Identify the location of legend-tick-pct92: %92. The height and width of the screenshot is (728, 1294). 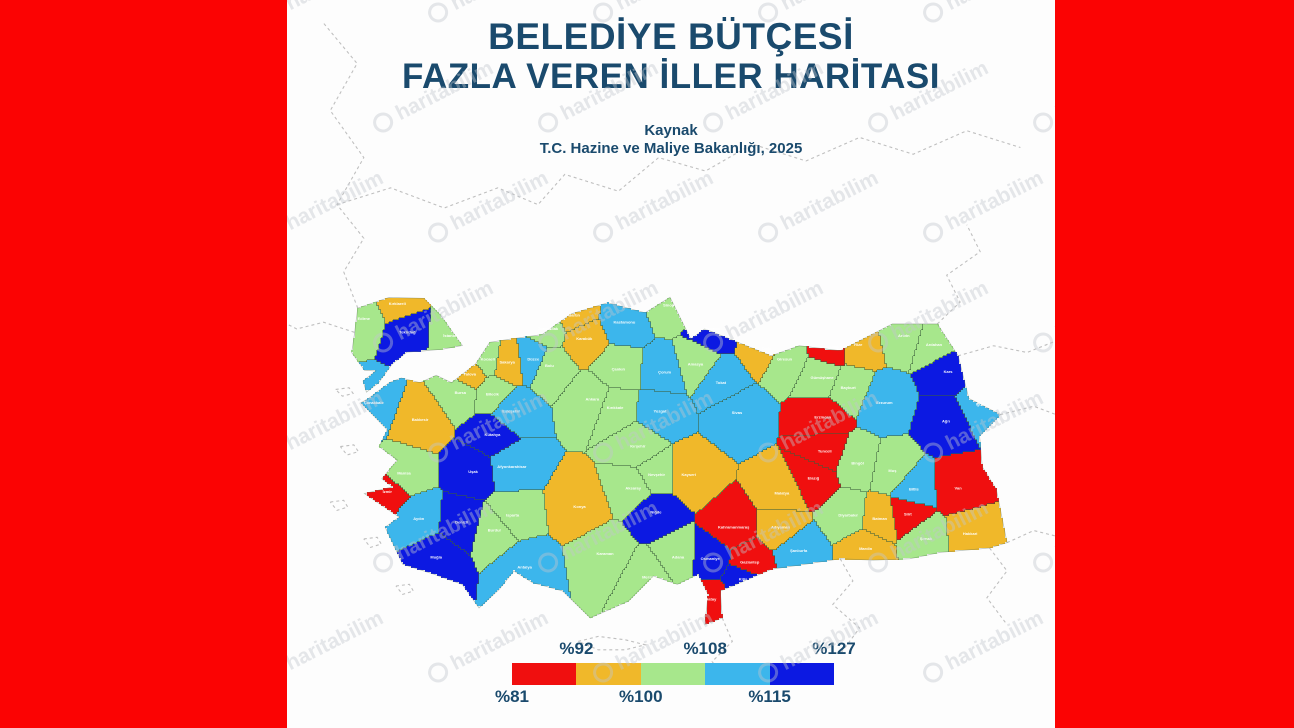
(576, 648).